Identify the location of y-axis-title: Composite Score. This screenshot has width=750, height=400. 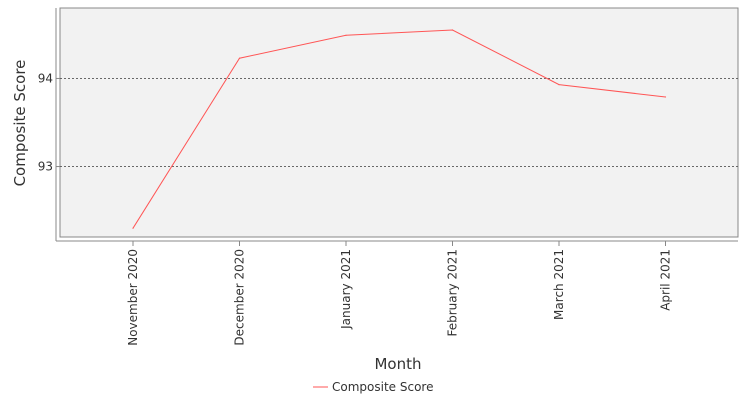
(20, 123).